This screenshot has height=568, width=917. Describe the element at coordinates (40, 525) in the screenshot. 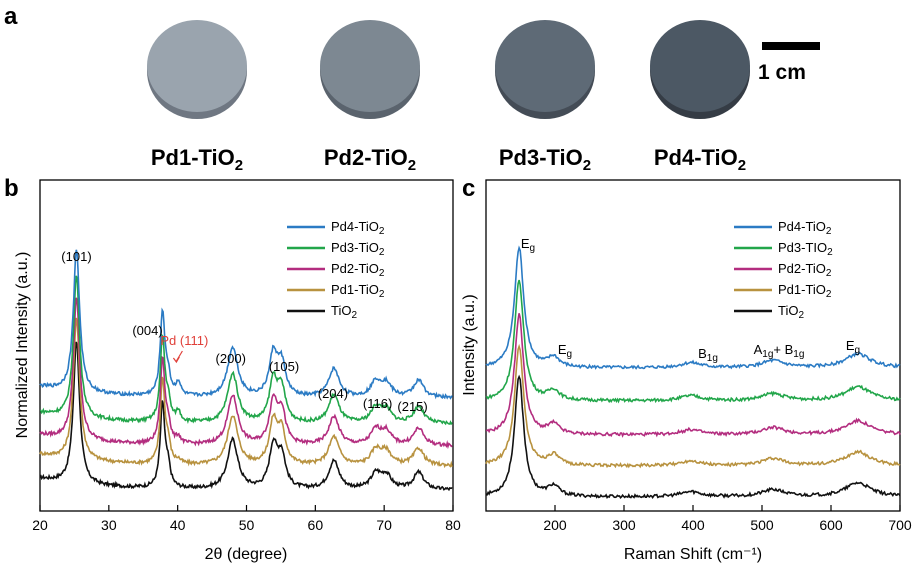

I see `x-tick-label: 20` at that location.